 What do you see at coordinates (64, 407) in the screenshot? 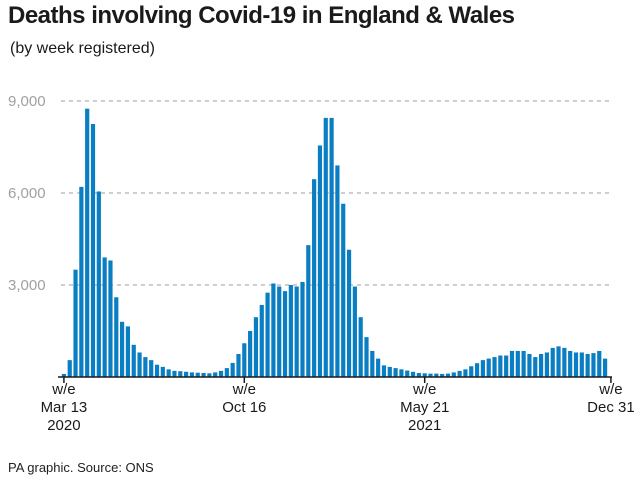
I see `x-tick-label: w/e Mar 13 2020` at bounding box center [64, 407].